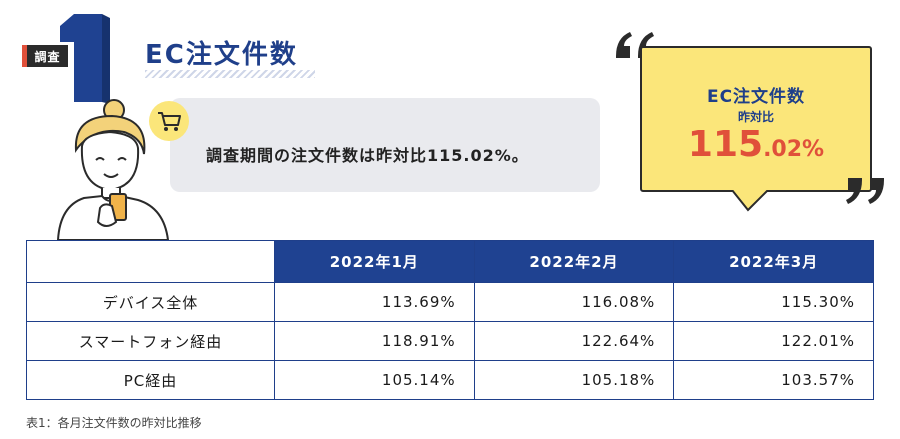 This screenshot has height=439, width=900. I want to click on column-header: 2022年1月, so click(374, 261).